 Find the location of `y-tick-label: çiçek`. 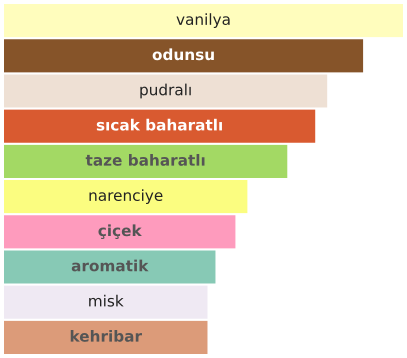

y-tick-label: çiçek is located at coordinates (120, 232).